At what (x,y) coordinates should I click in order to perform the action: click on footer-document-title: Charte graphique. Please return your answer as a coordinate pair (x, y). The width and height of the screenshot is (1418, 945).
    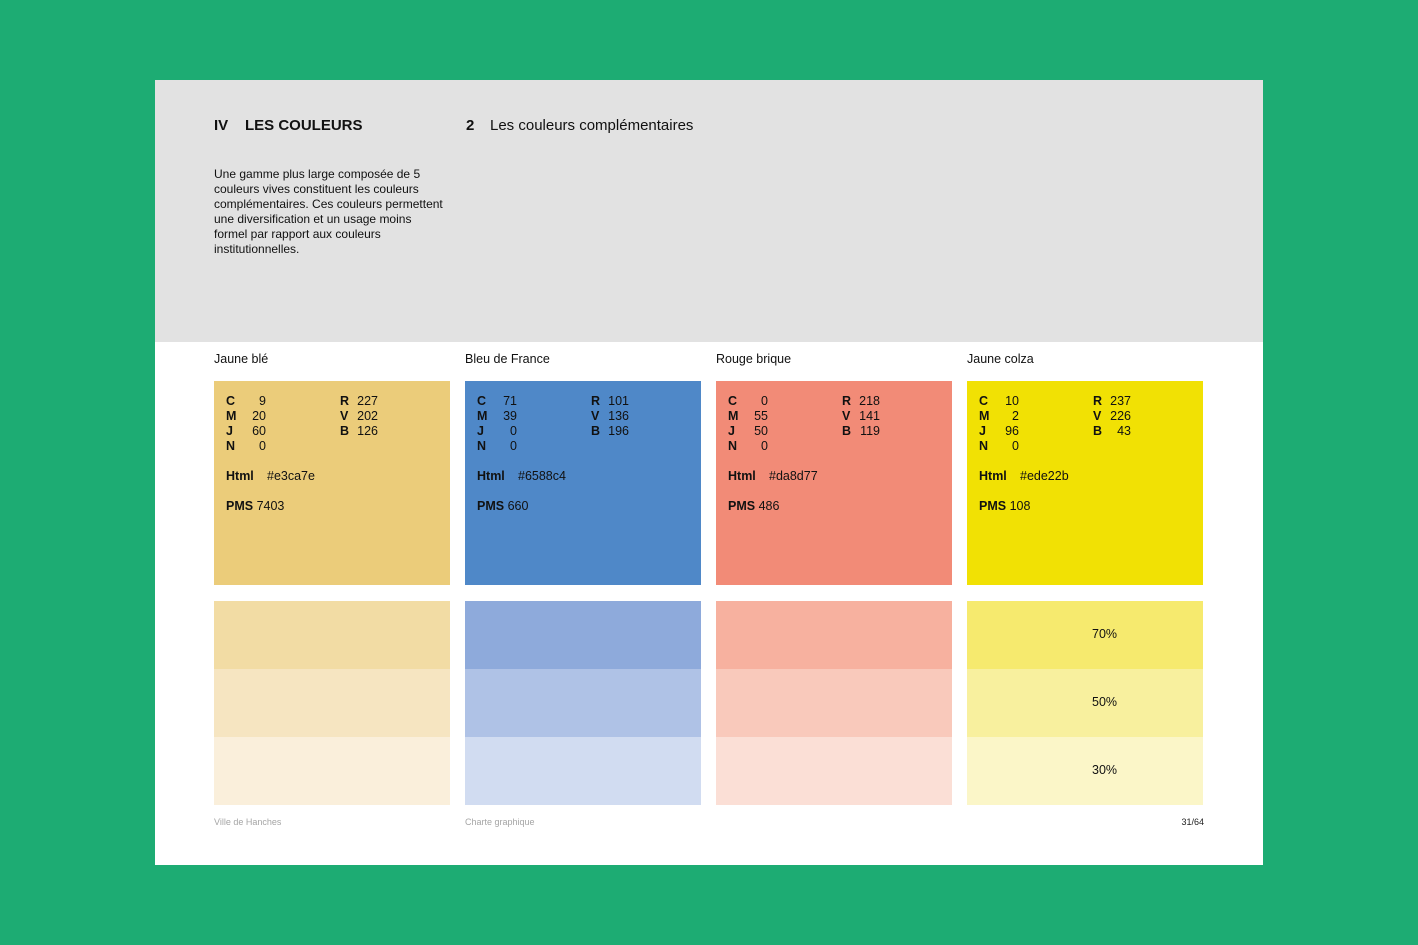
    Looking at the image, I should click on (500, 822).